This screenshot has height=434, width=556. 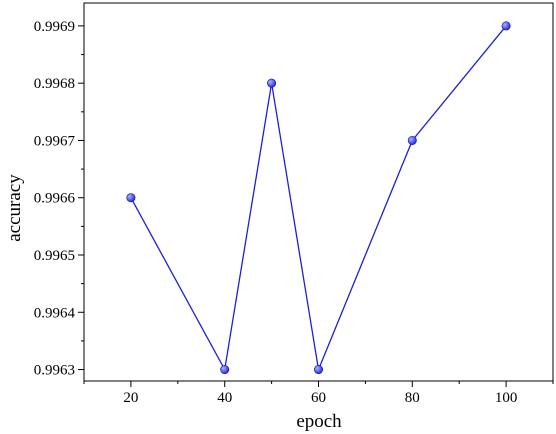 I want to click on y-tick-label: 0.9966, so click(x=55, y=199).